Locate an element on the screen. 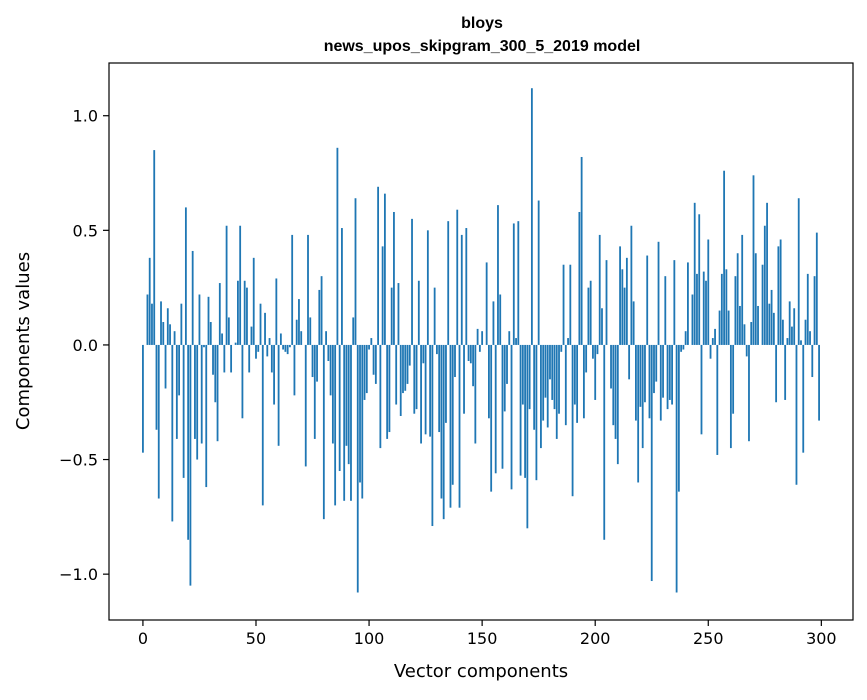 Image resolution: width=867 pixels, height=700 pixels. x-tick-label-150: 150 is located at coordinates (482, 638).